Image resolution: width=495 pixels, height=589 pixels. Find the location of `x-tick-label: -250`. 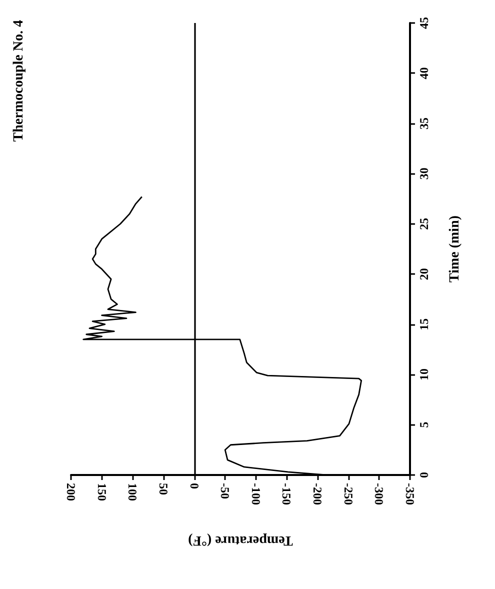

x-tick-label: -250 is located at coordinates (348, 494).